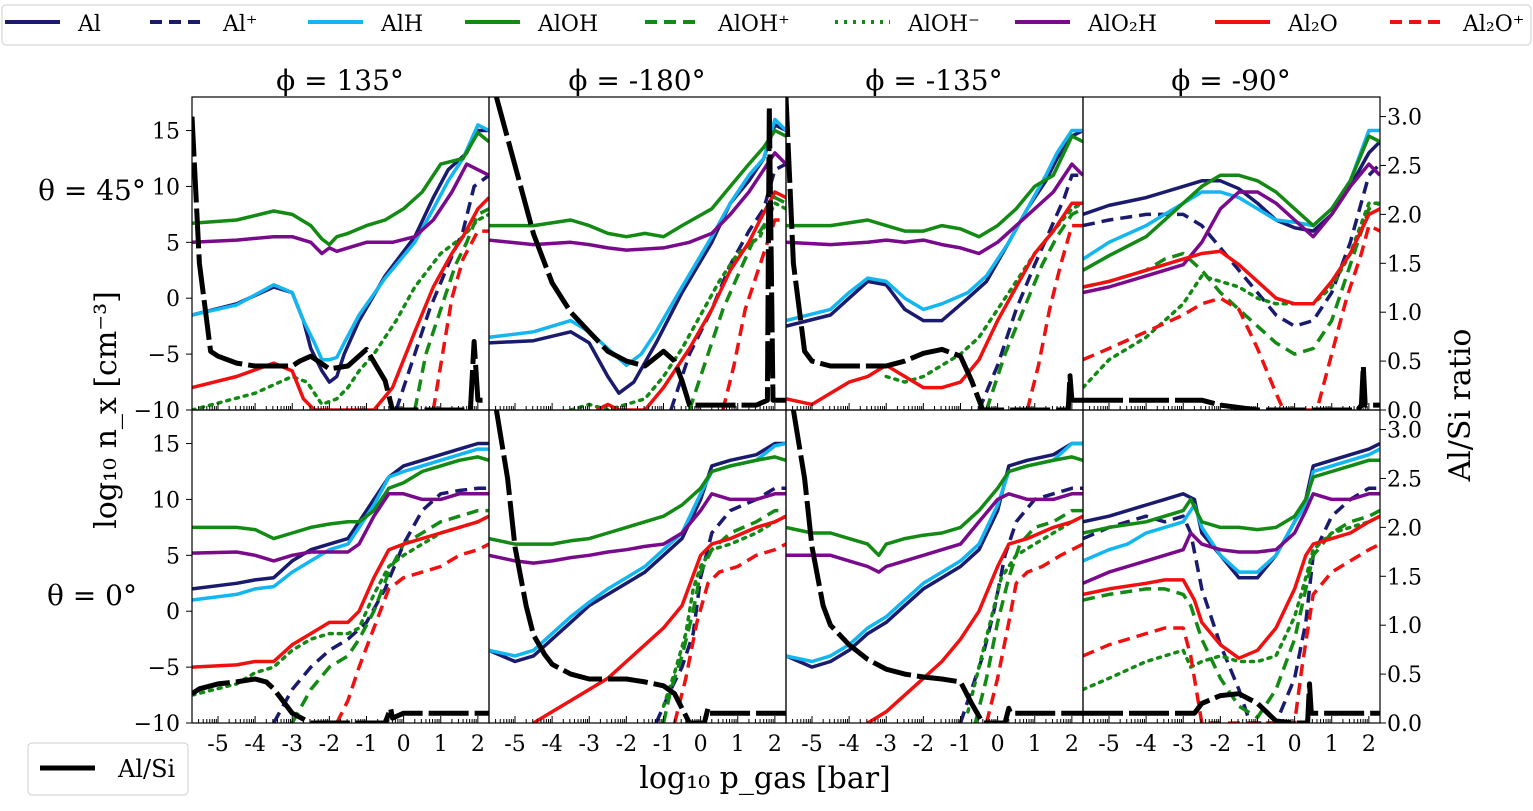 The width and height of the screenshot is (1533, 811). I want to click on y-axis-label-right: Al/Si ratio, so click(1460, 406).